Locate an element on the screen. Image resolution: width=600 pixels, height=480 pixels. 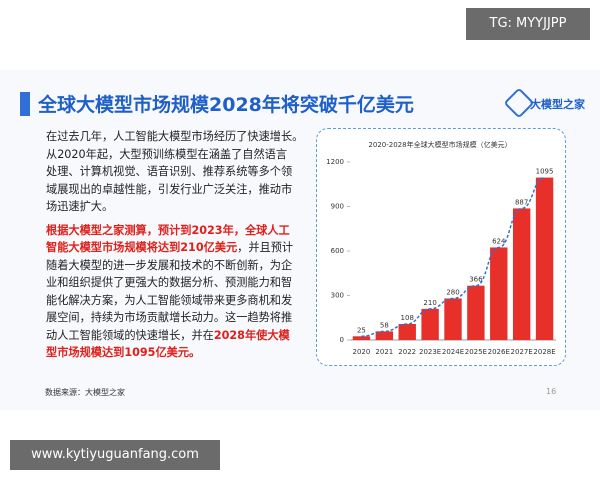
watermark: TG: MYYJJPP is located at coordinates (528, 24).